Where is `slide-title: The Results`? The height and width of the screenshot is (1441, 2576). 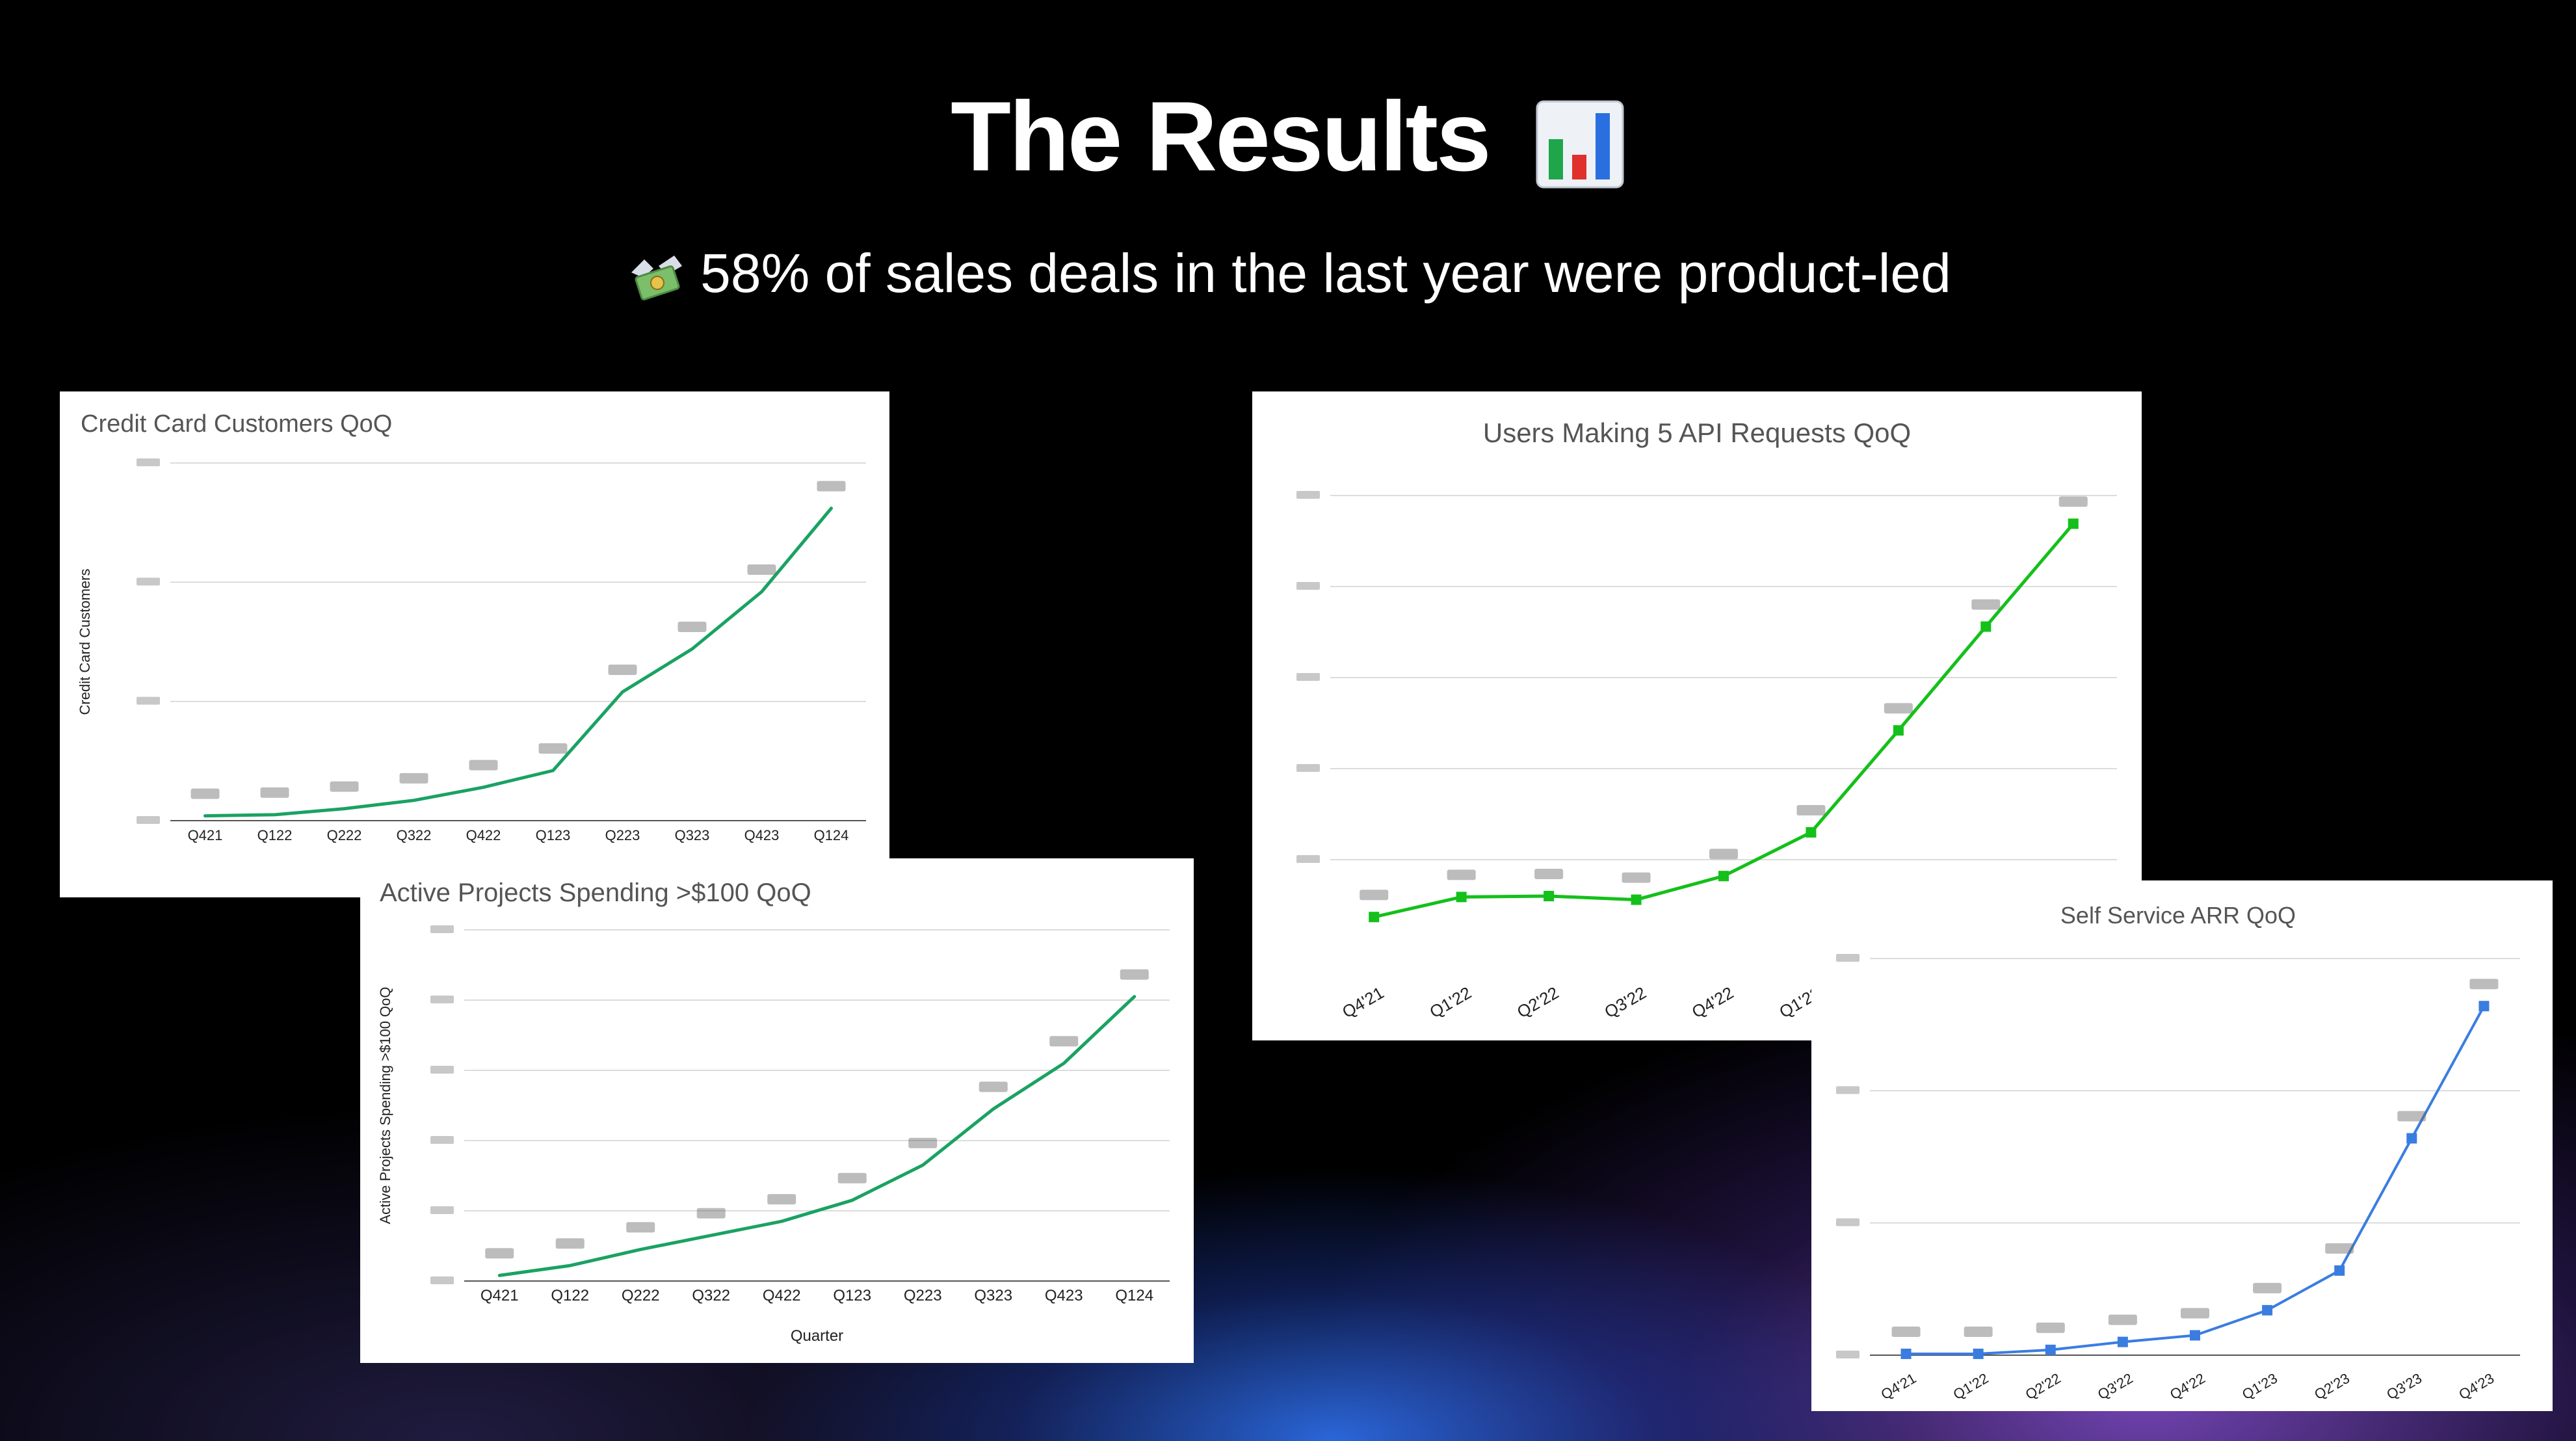 slide-title: The Results is located at coordinates (1288, 137).